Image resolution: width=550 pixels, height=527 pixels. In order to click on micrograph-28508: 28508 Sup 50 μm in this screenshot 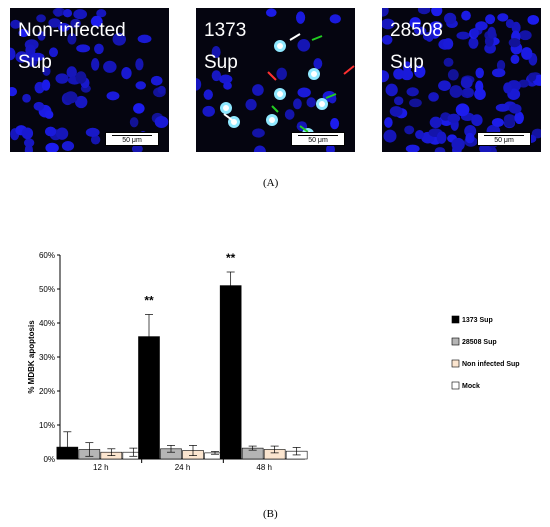, I will do `click(461, 80)`.